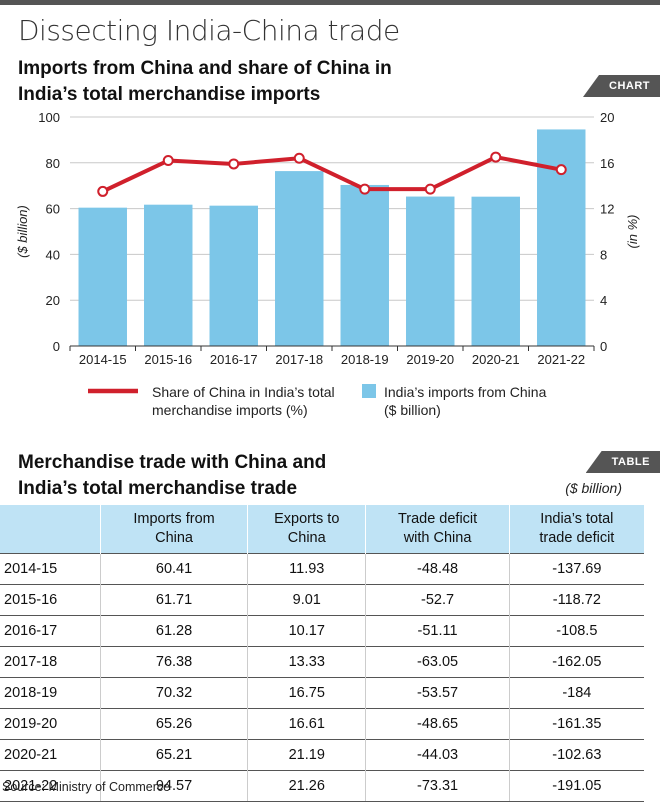 The width and height of the screenshot is (660, 802). I want to click on legend-line-label-1: Share of China in India’s total, so click(243, 392).